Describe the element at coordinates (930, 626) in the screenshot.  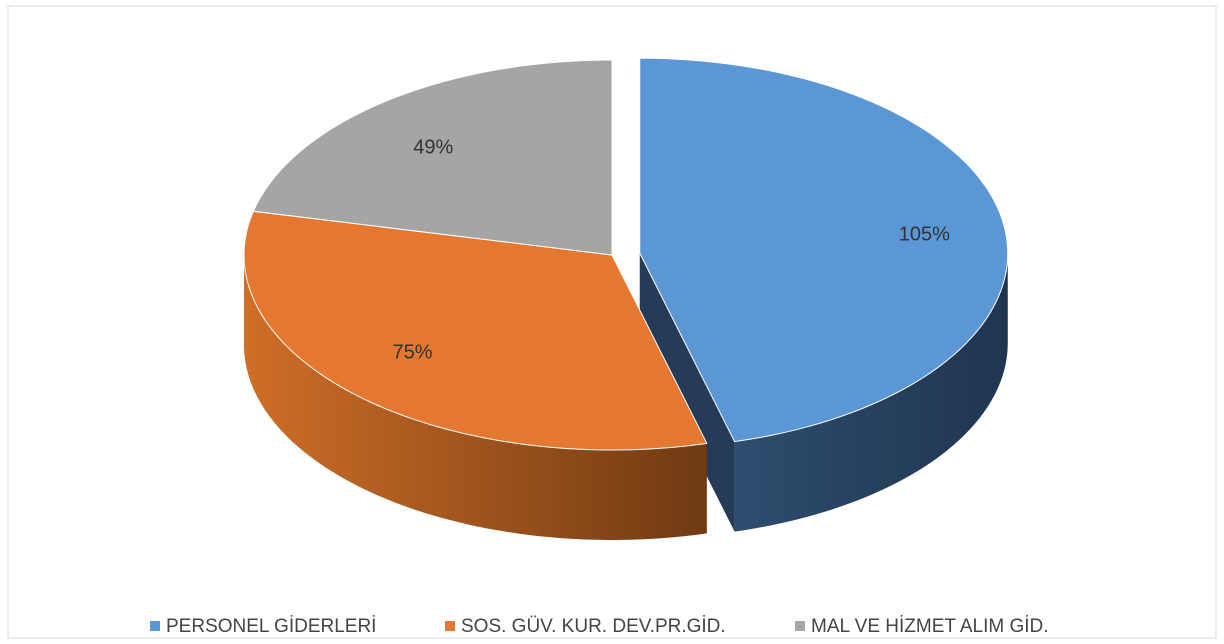
I see `legend-label: MAL VE HİZMET ALIM GİD.` at that location.